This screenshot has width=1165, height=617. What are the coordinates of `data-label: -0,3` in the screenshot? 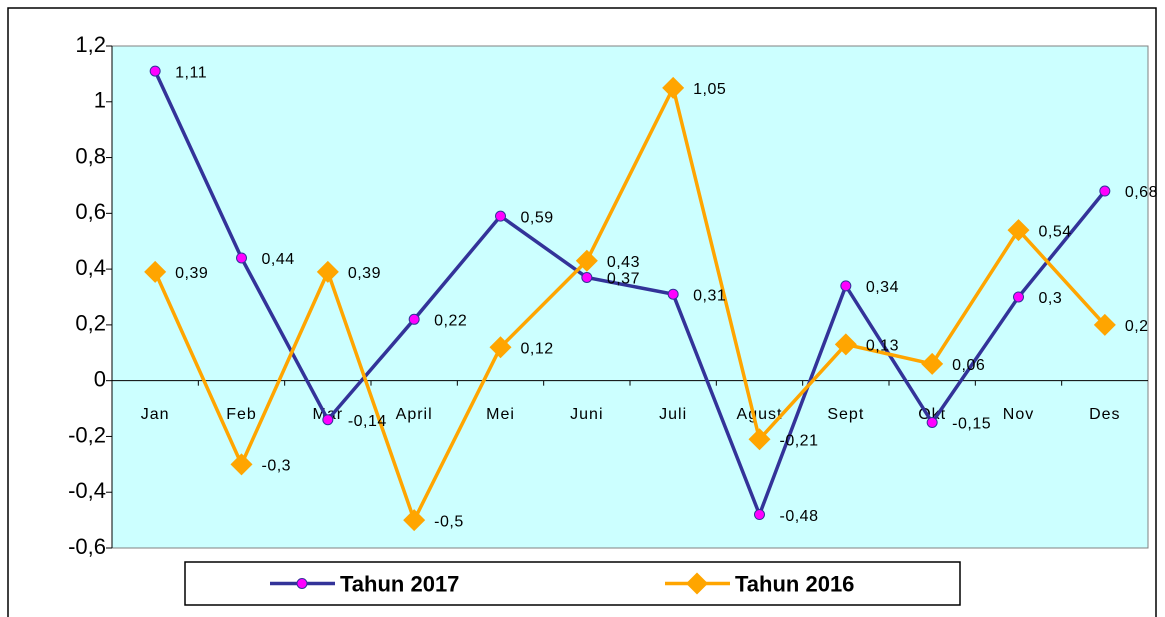 It's located at (277, 466).